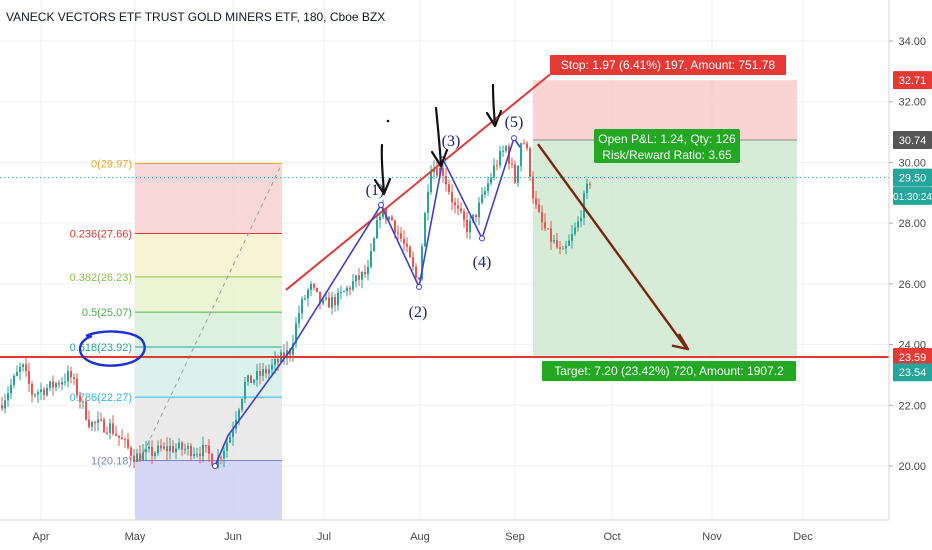  What do you see at coordinates (101, 234) in the screenshot?
I see `fib-label-1: 0.236(27.66)` at bounding box center [101, 234].